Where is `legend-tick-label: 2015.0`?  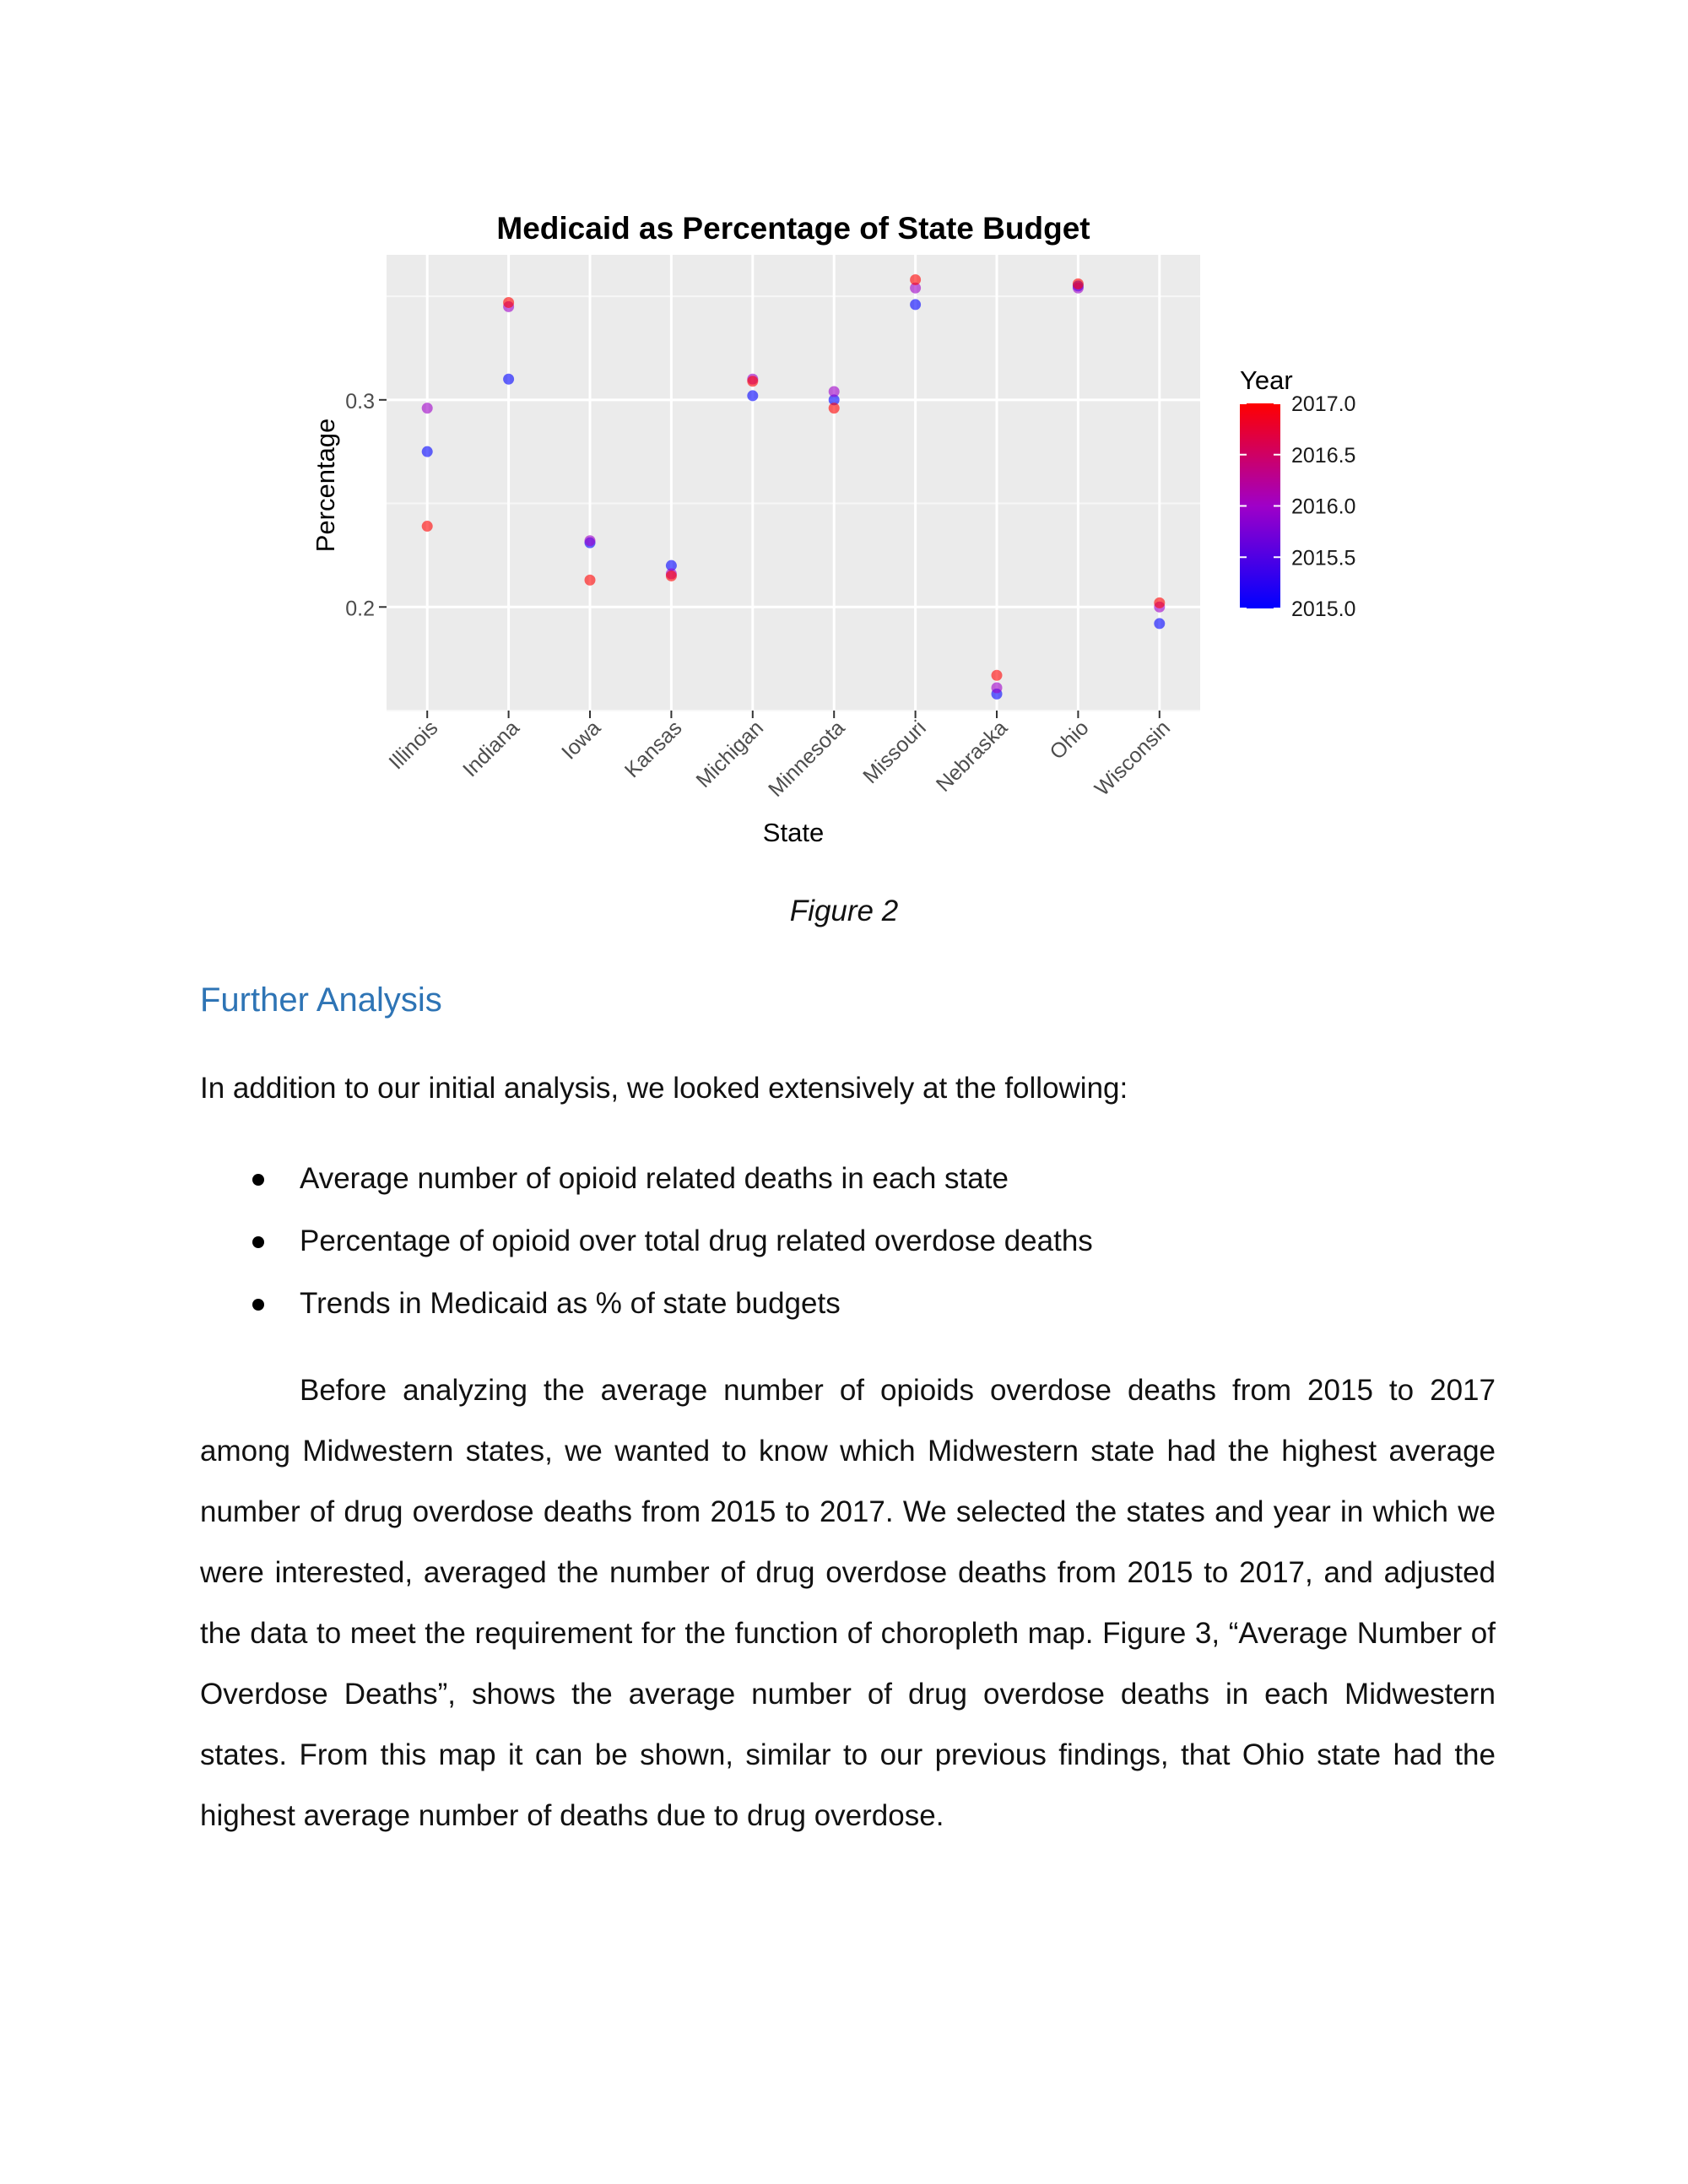 legend-tick-label: 2015.0 is located at coordinates (1323, 609).